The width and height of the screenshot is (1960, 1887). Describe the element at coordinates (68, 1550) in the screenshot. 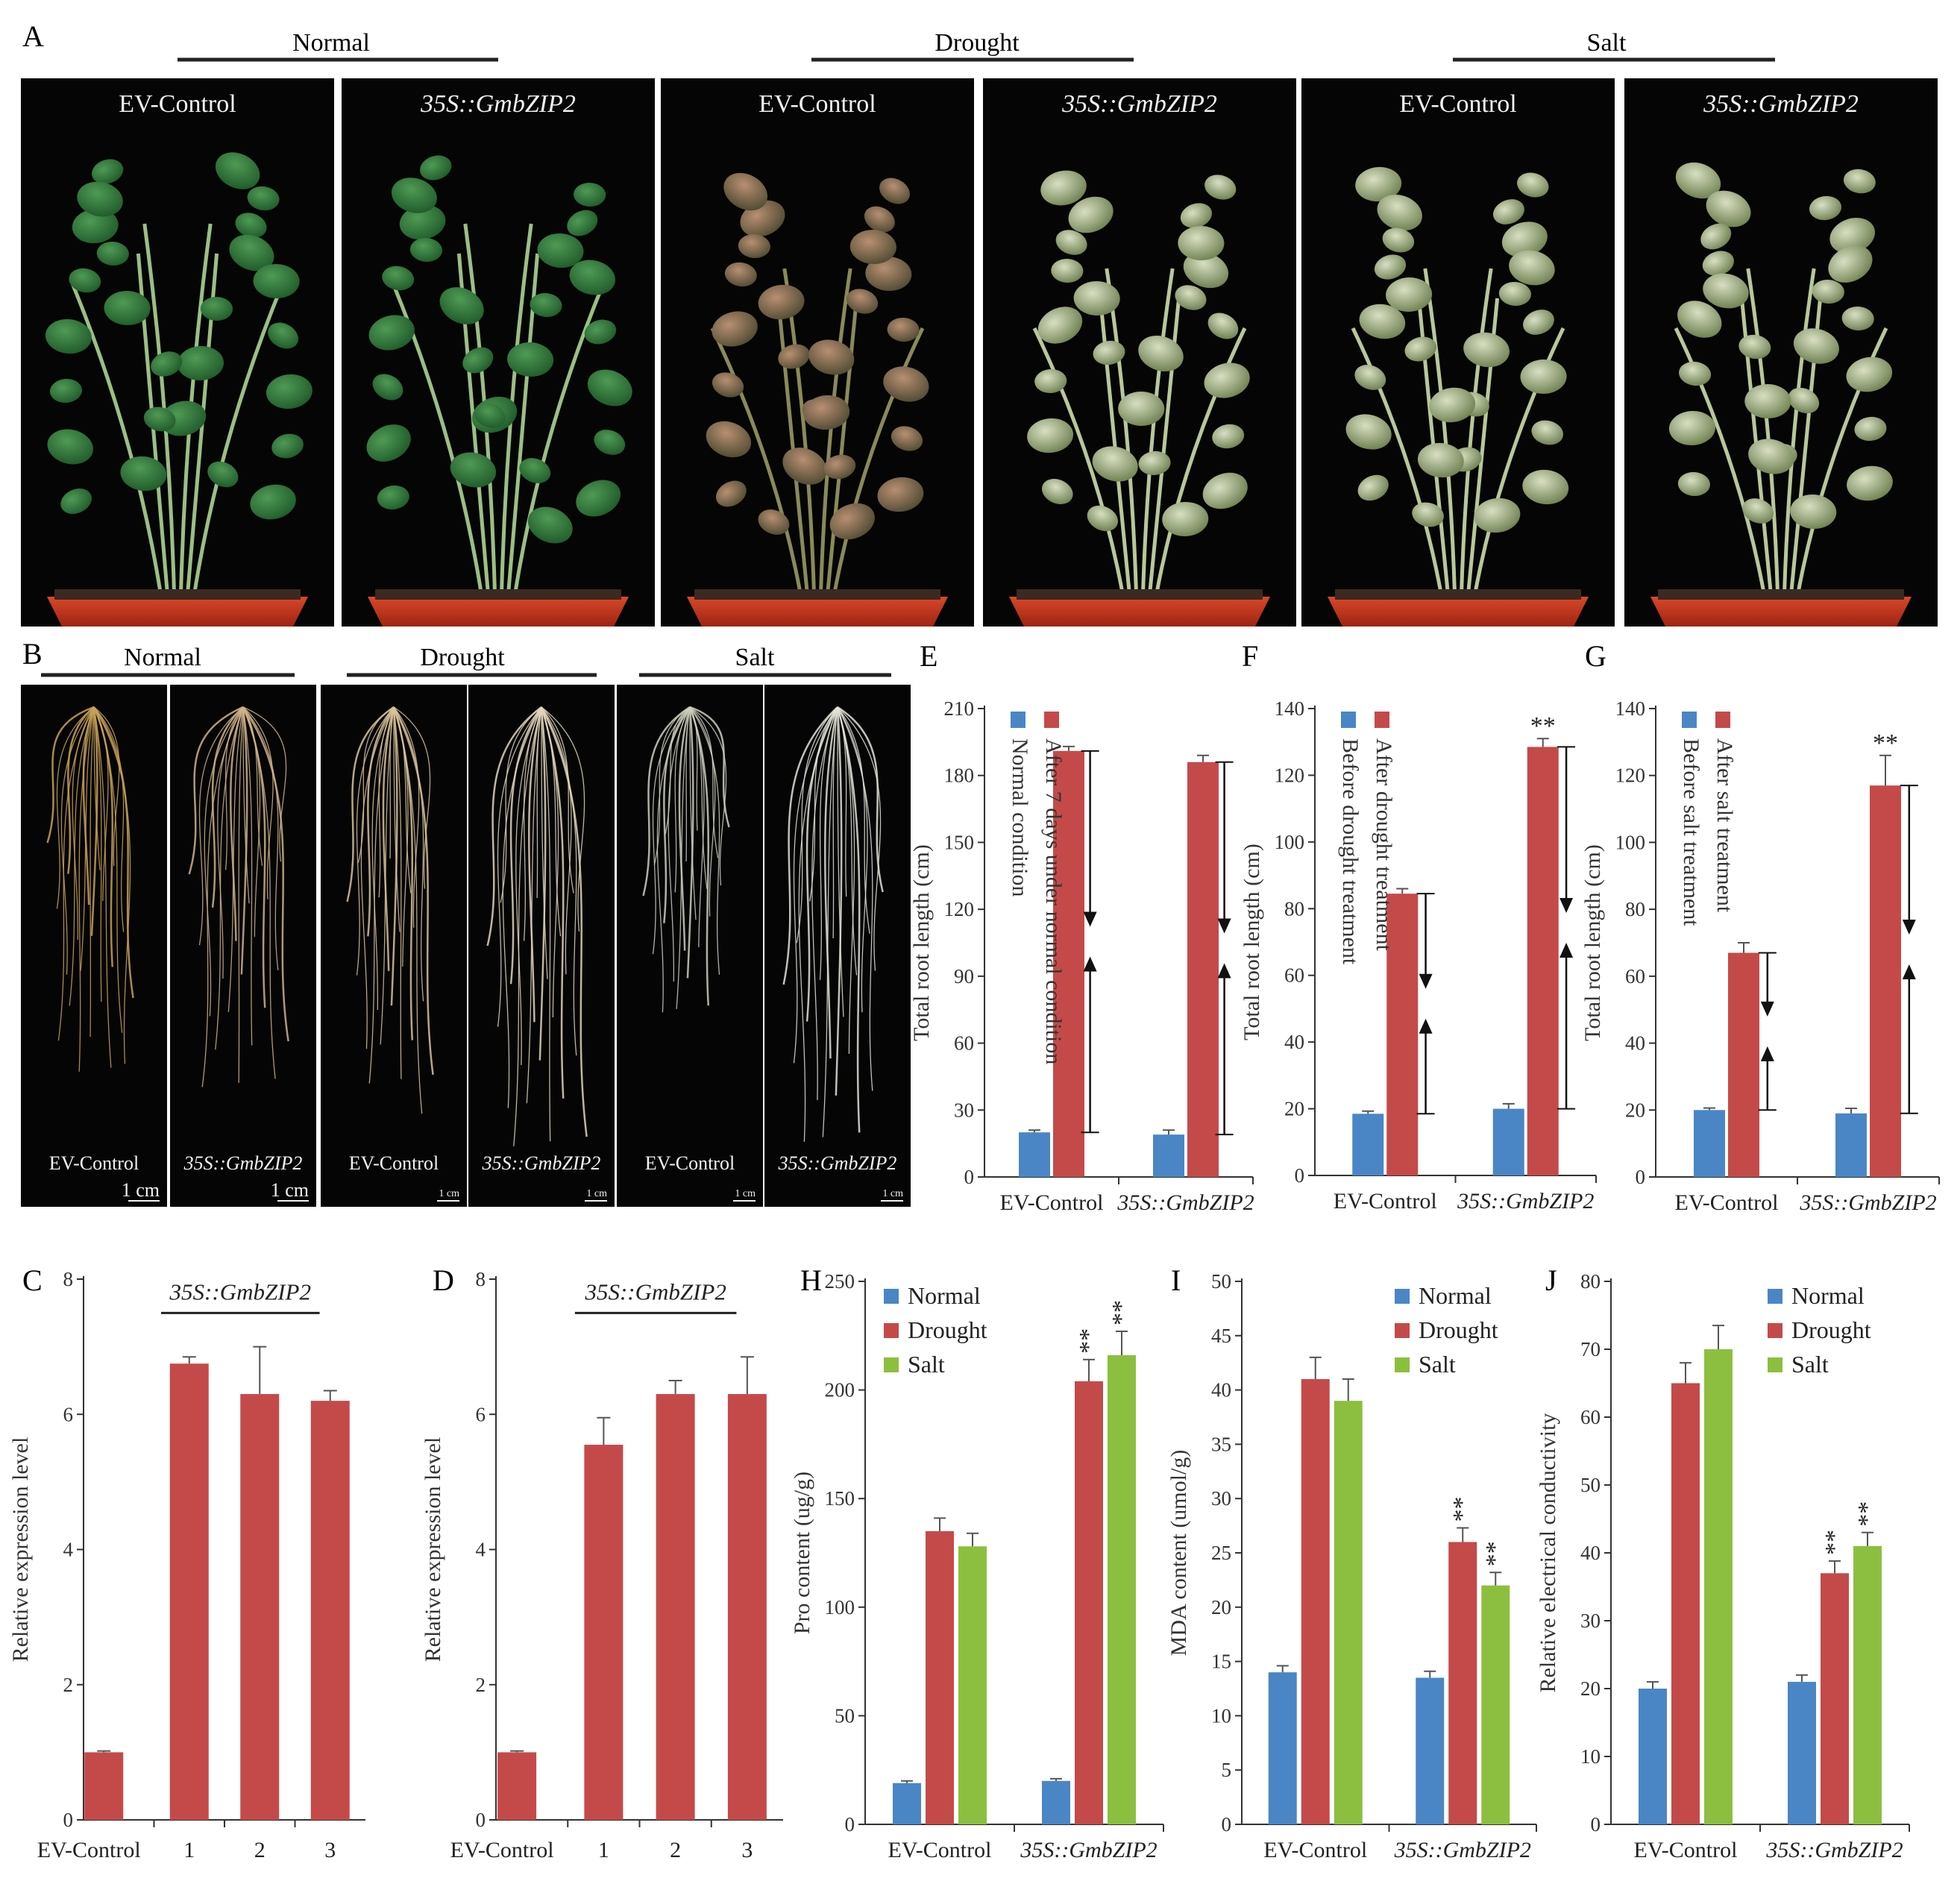

I see `y-tick-label: 4` at that location.